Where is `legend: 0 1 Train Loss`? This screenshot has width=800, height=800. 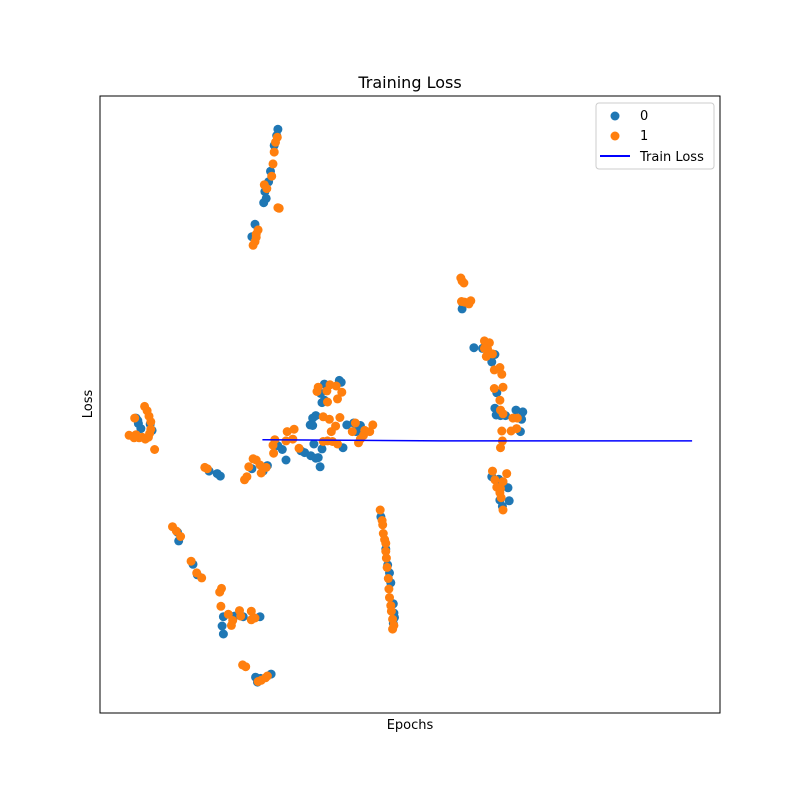
legend: 0 1 Train Loss is located at coordinates (655, 136).